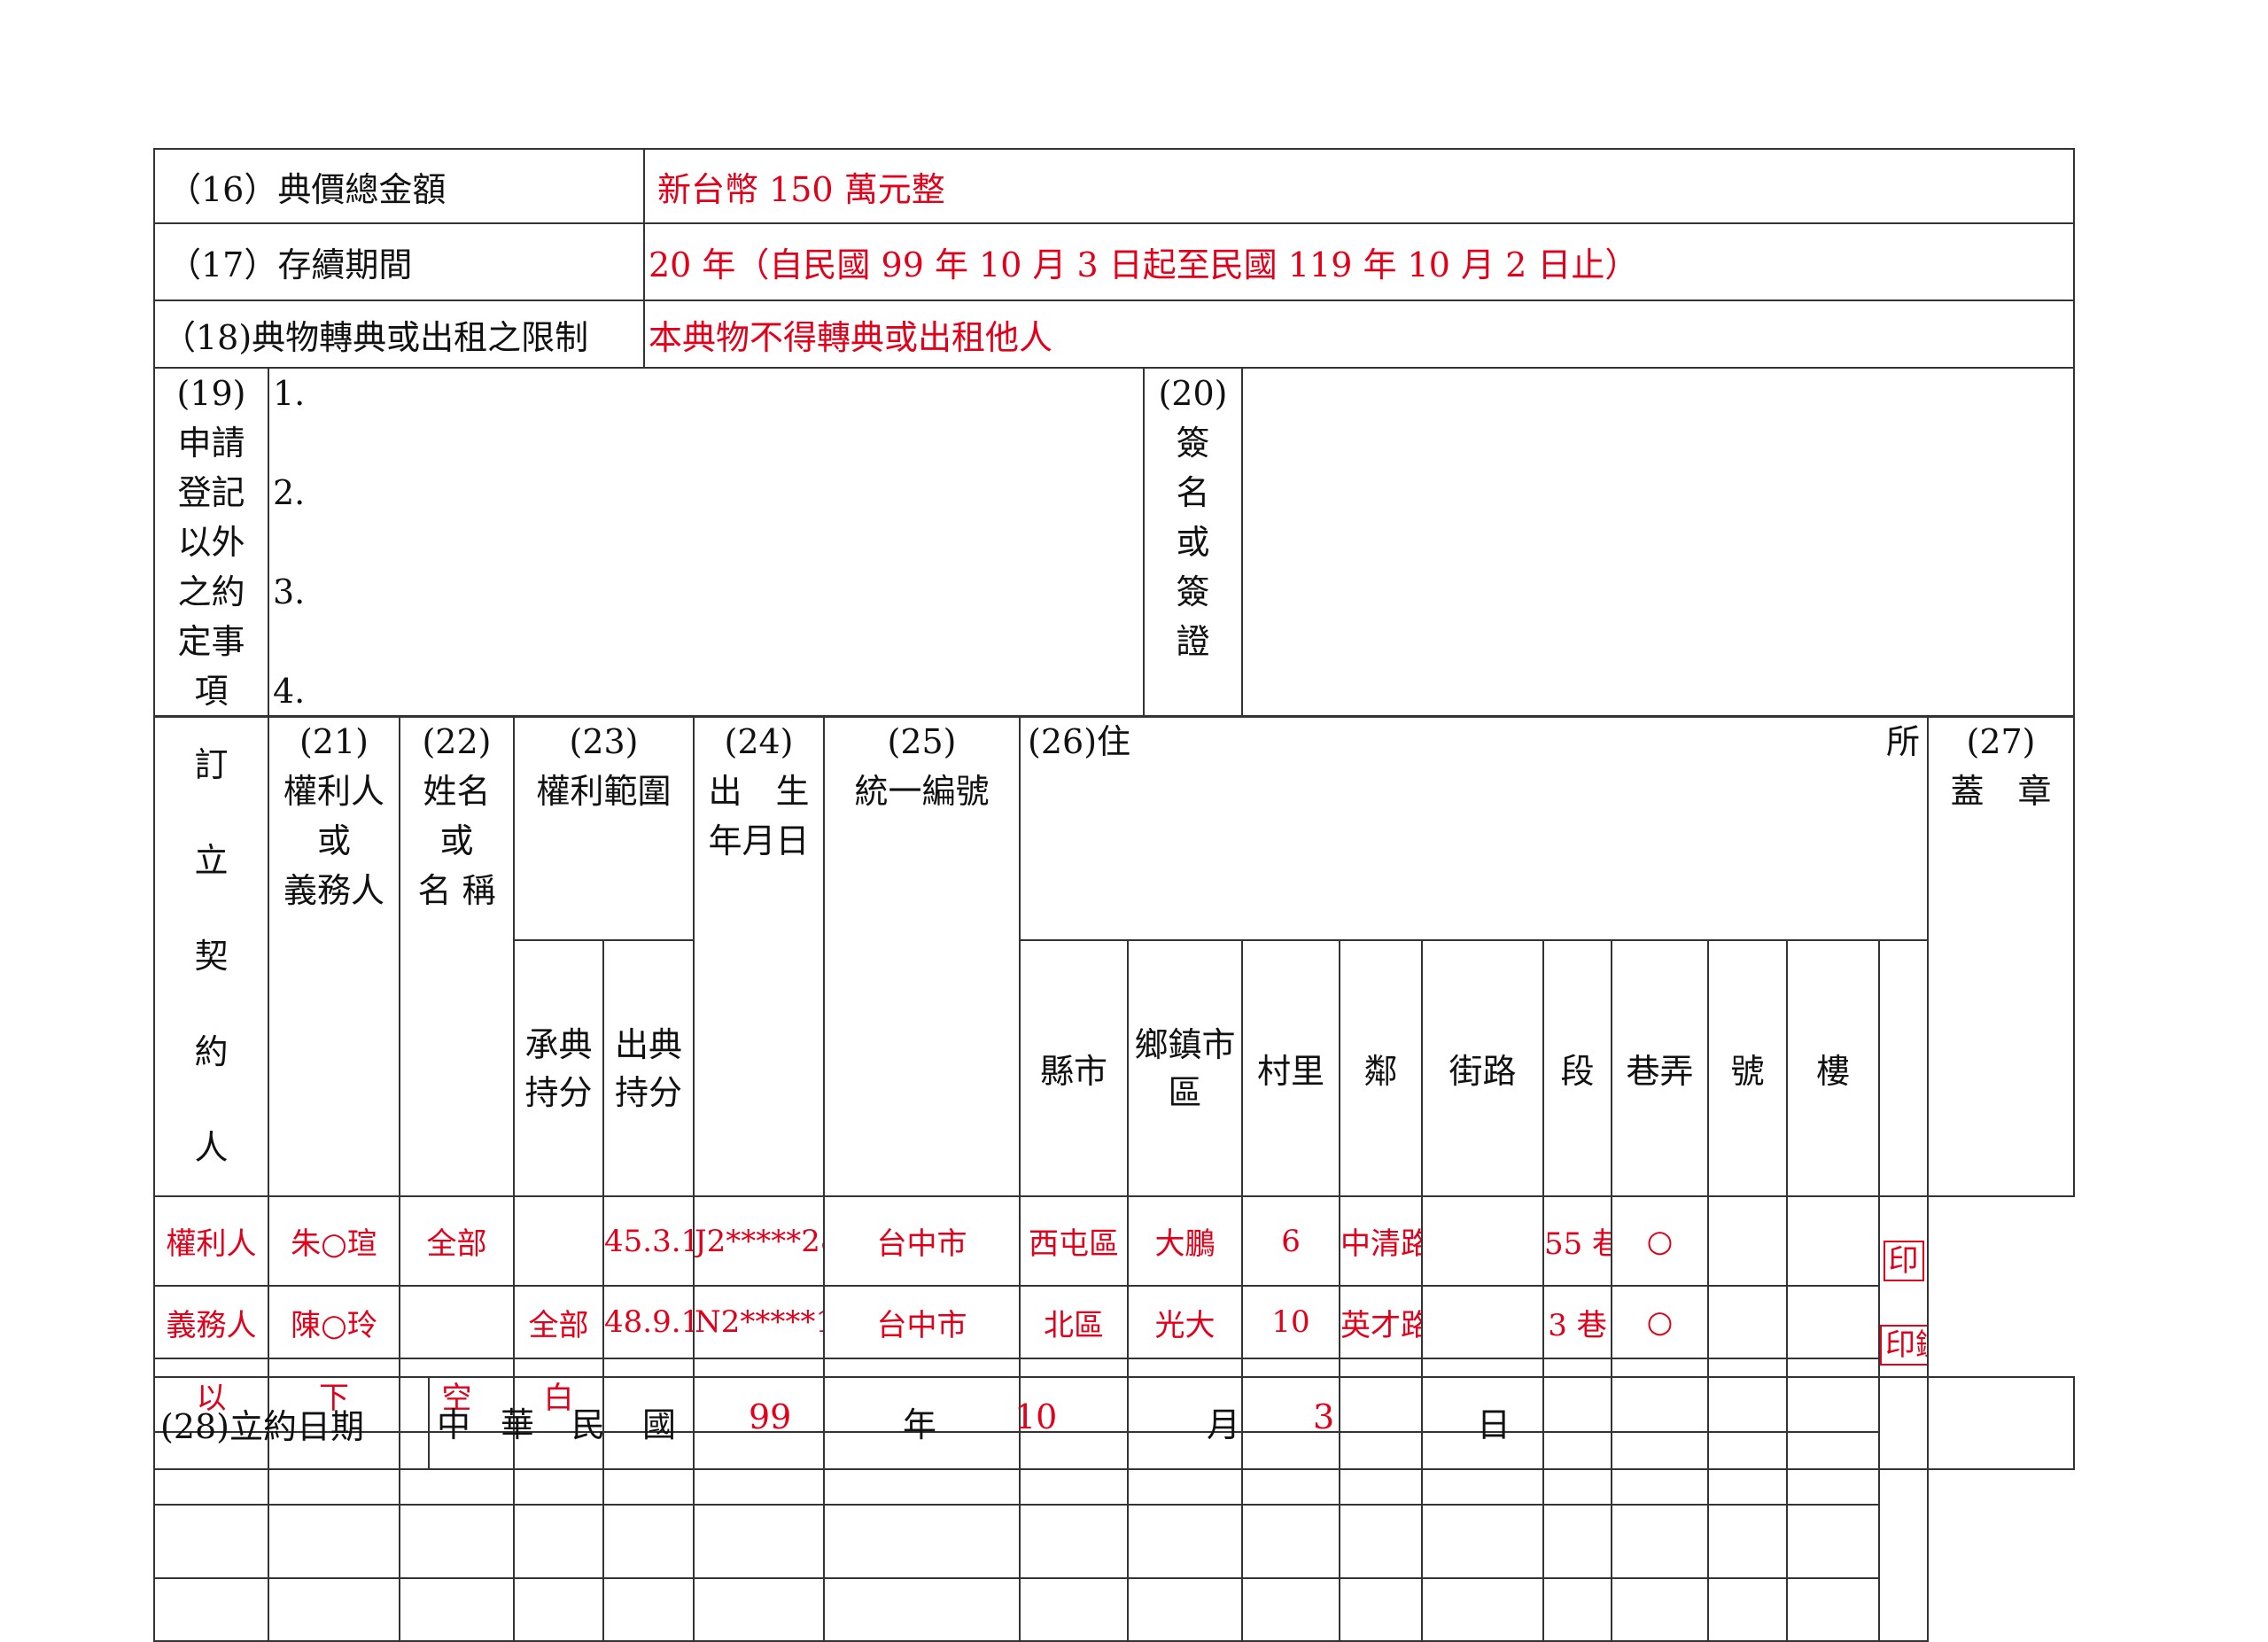  Describe the element at coordinates (457, 1241) in the screenshot. I see `cell-share-receive: 全部` at that location.